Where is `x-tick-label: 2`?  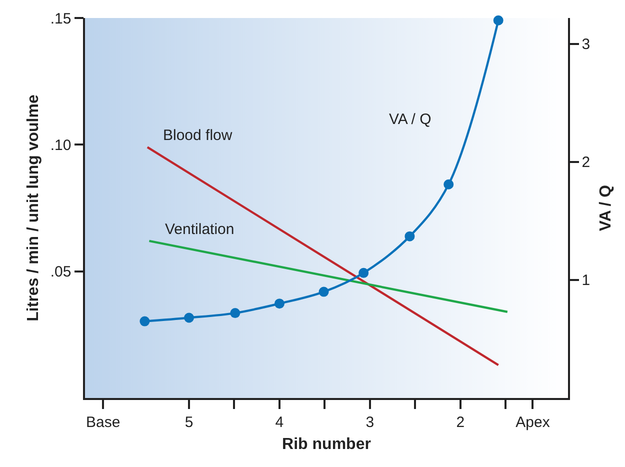 x-tick-label: 2 is located at coordinates (460, 422).